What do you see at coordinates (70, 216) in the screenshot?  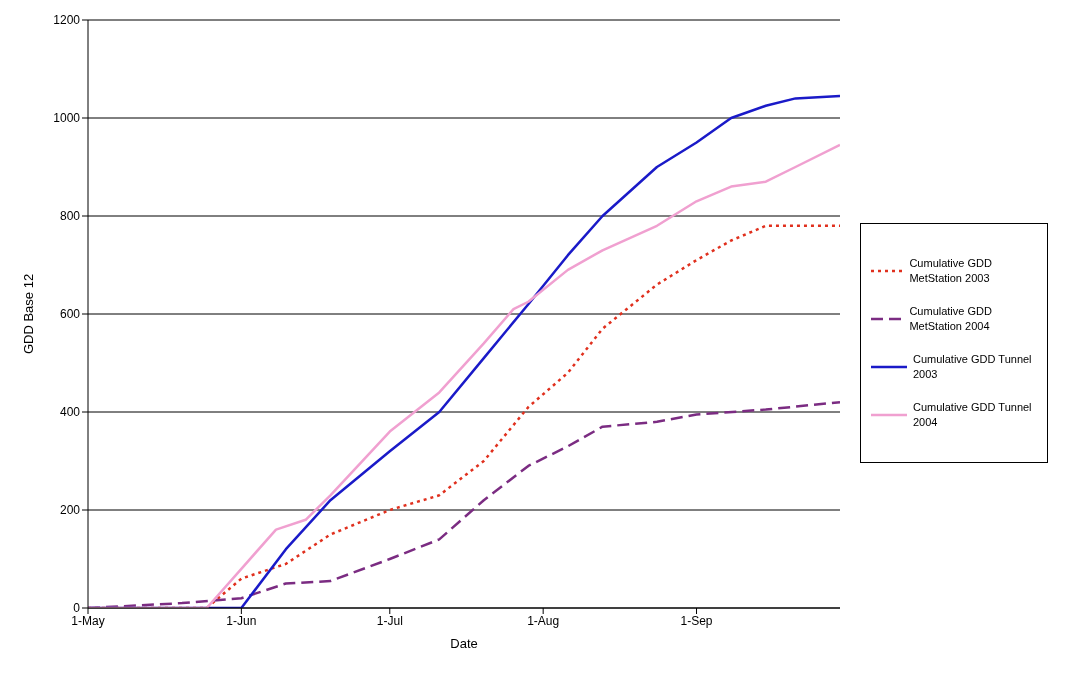 I see `y-tick-label: 800` at bounding box center [70, 216].